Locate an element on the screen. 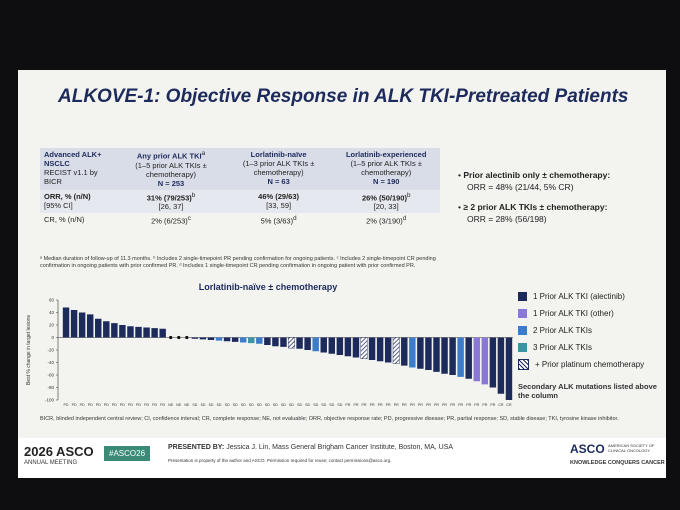 This screenshot has width=680, height=510. bullet-body: ORR = 28% (56/198) is located at coordinates (507, 218).